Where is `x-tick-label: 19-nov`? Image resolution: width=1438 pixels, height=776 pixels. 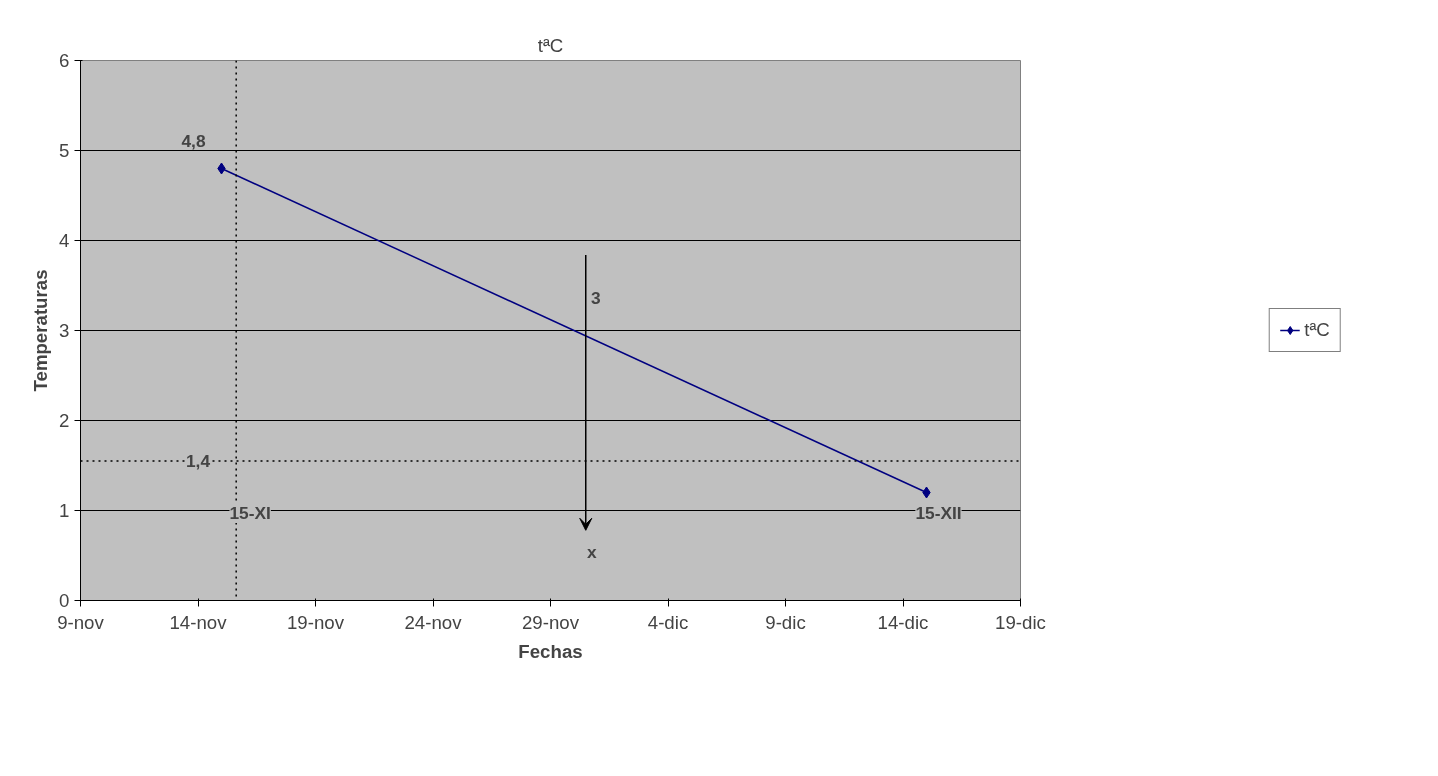 x-tick-label: 19-nov is located at coordinates (315, 622).